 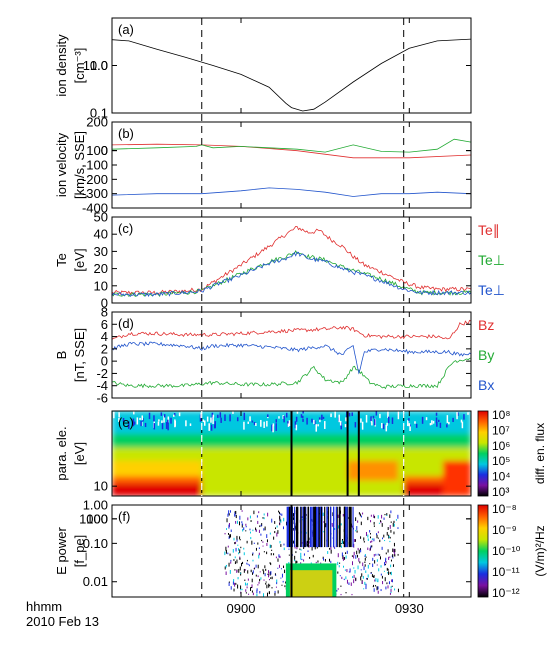 What do you see at coordinates (501, 430) in the screenshot?
I see `colorbar-tick-e: 10⁷` at bounding box center [501, 430].